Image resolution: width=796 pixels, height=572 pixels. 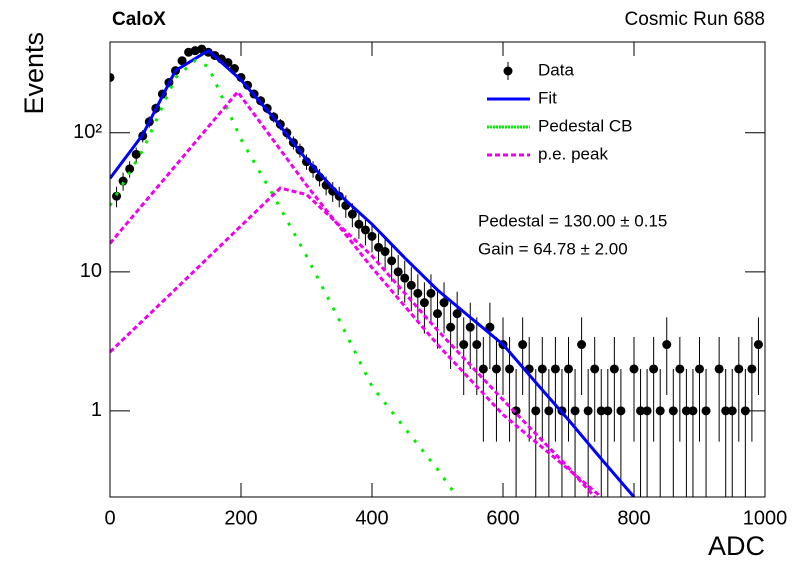 I want to click on x-tick-label: 800, so click(x=633, y=518).